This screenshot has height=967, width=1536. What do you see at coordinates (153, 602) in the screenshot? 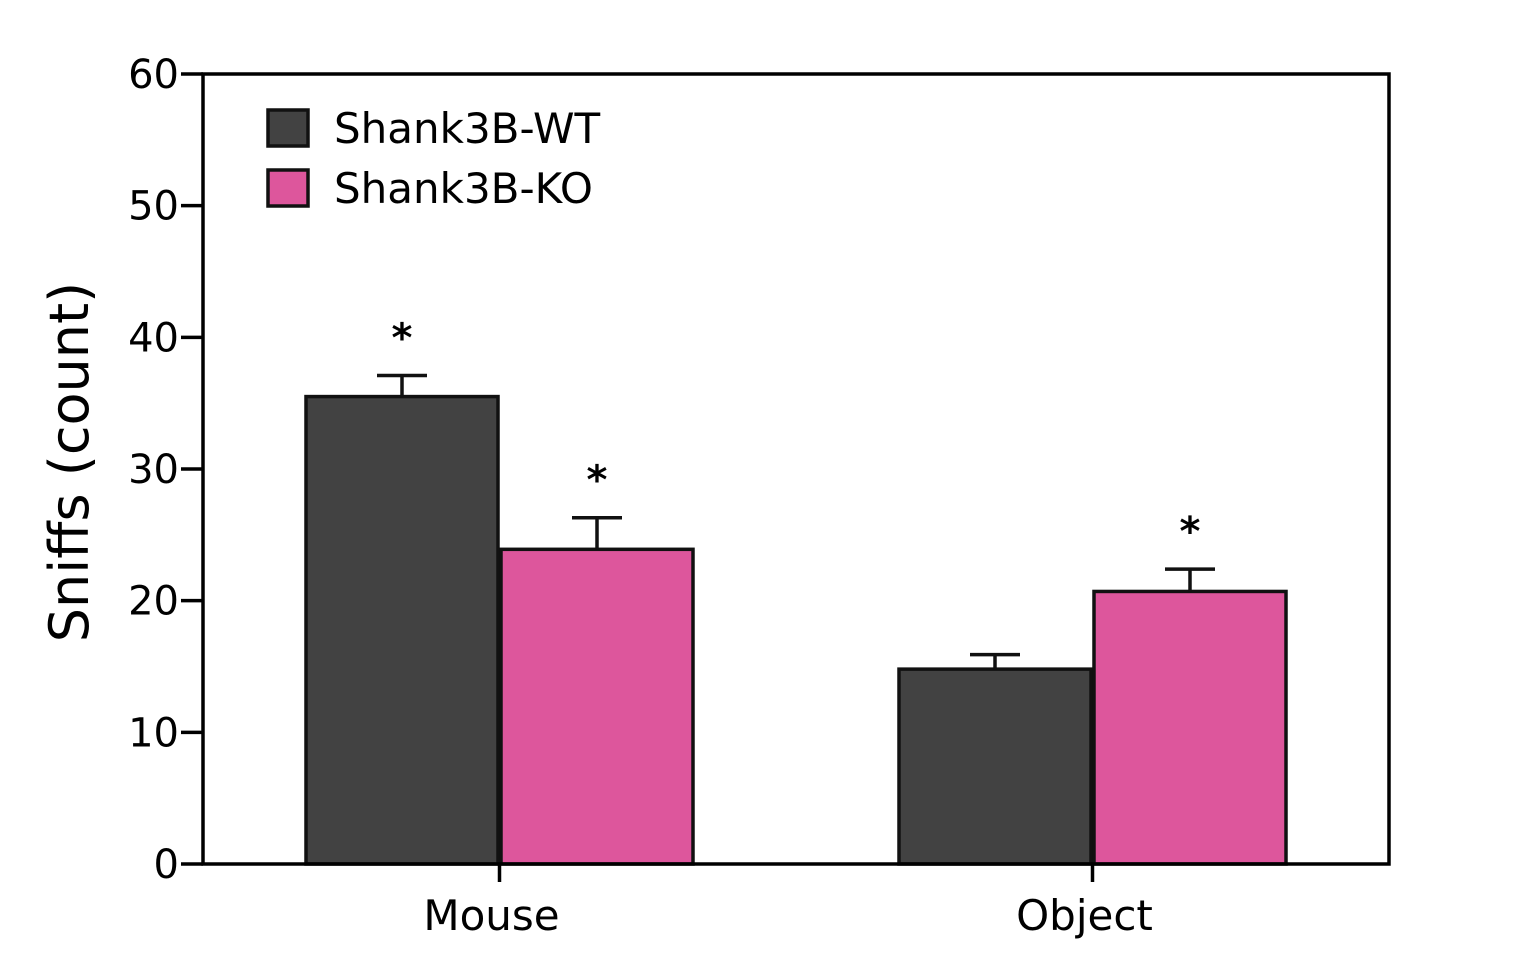
I see `y-tick-label: 20` at bounding box center [153, 602].